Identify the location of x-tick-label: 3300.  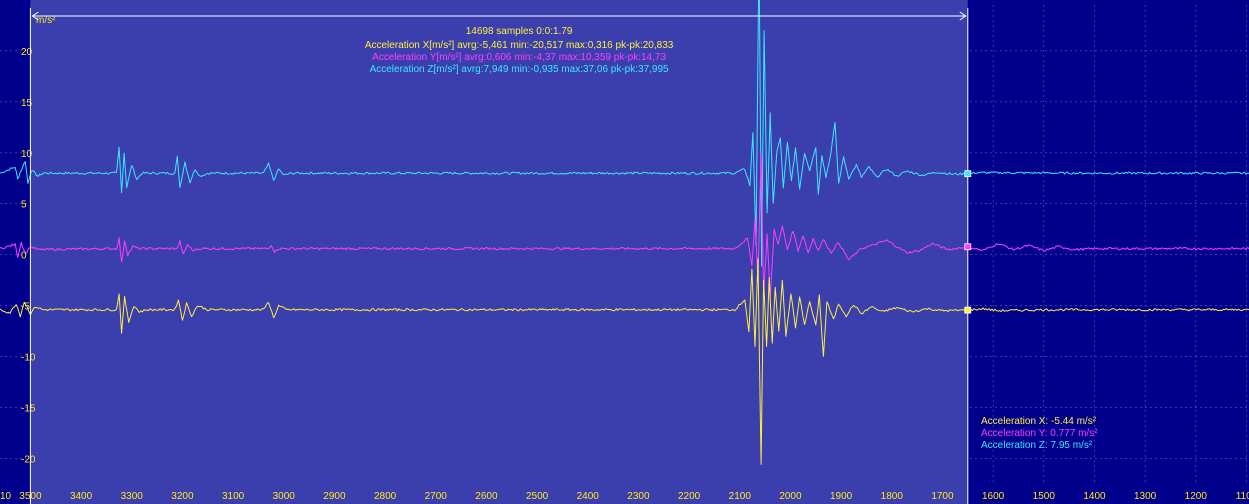
(132, 496).